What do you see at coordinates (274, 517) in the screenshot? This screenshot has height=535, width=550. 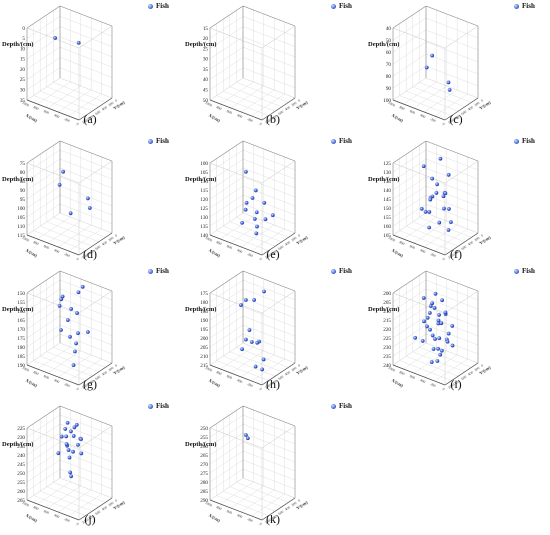 I see `y-tick-label: 800` at bounding box center [274, 517].